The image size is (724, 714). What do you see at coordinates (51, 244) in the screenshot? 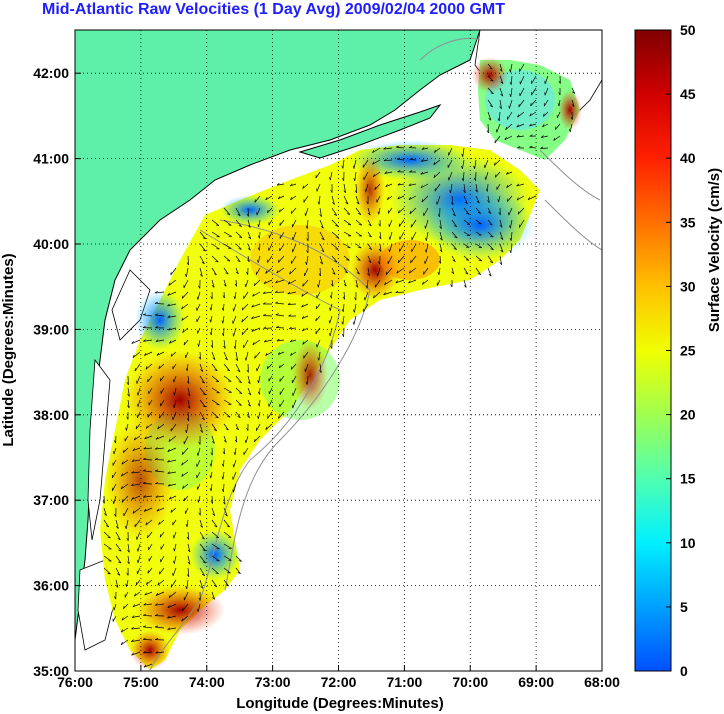
I see `y-tick-label: 40:00` at bounding box center [51, 244].